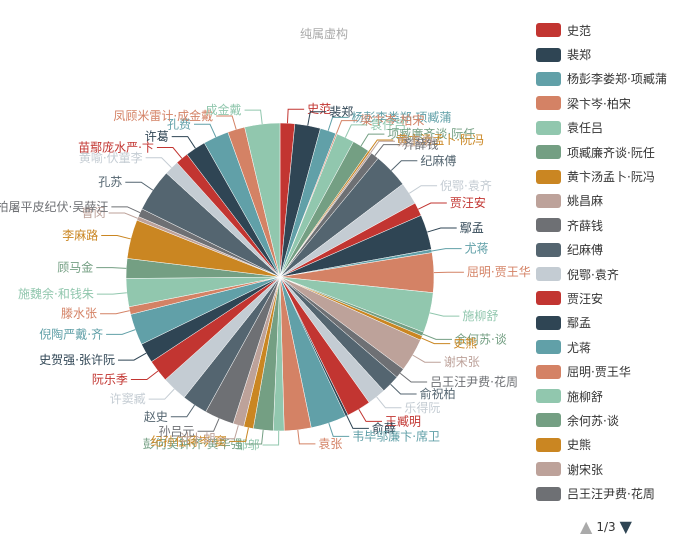  I want to click on legend-item: 施柳舒, so click(614, 396).